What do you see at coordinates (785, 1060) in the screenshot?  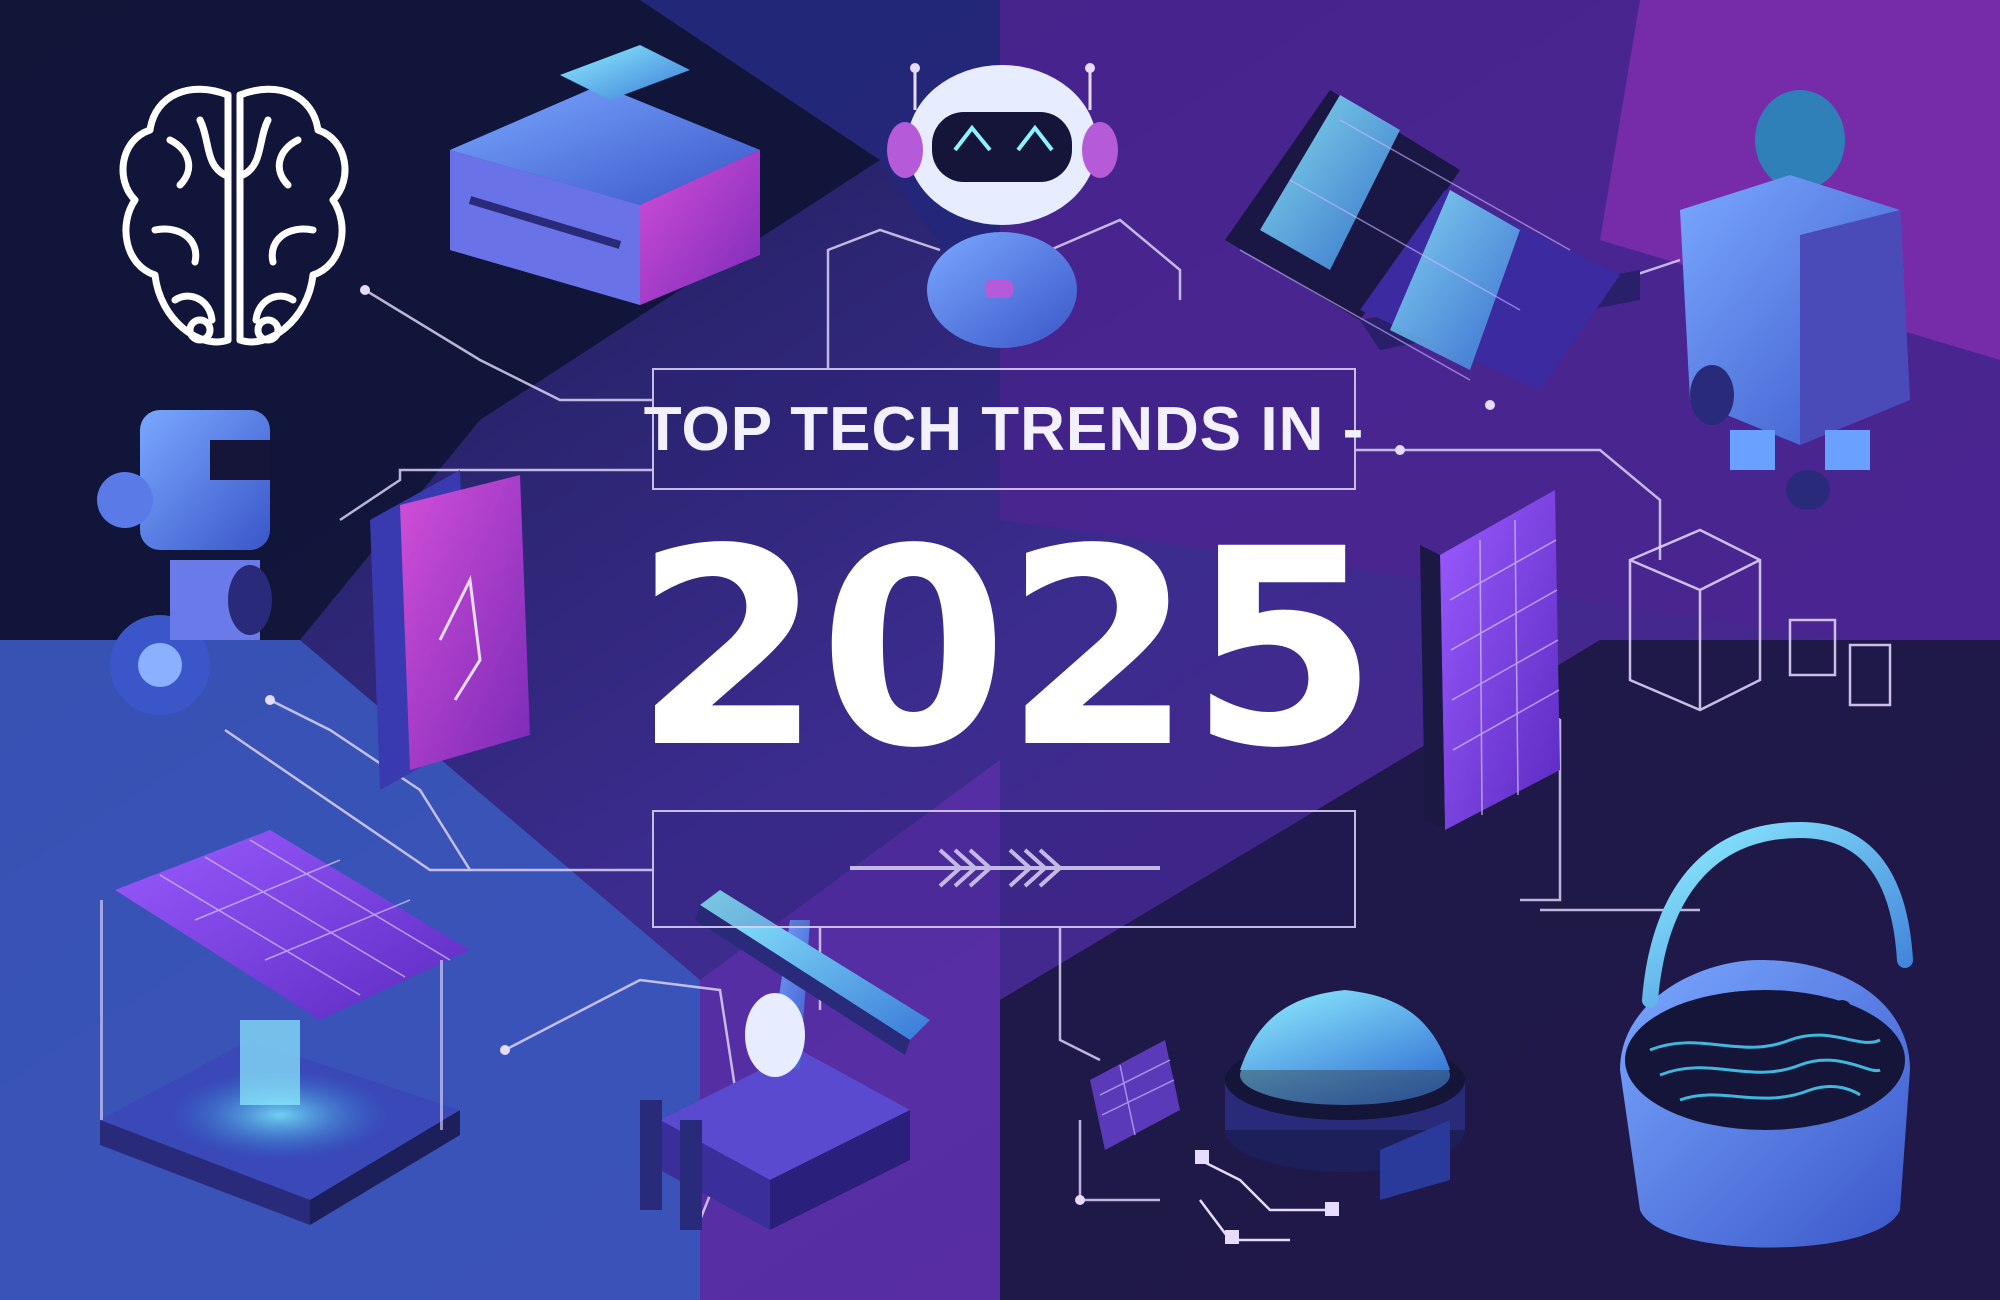 I see `robotic-arm-icon` at bounding box center [785, 1060].